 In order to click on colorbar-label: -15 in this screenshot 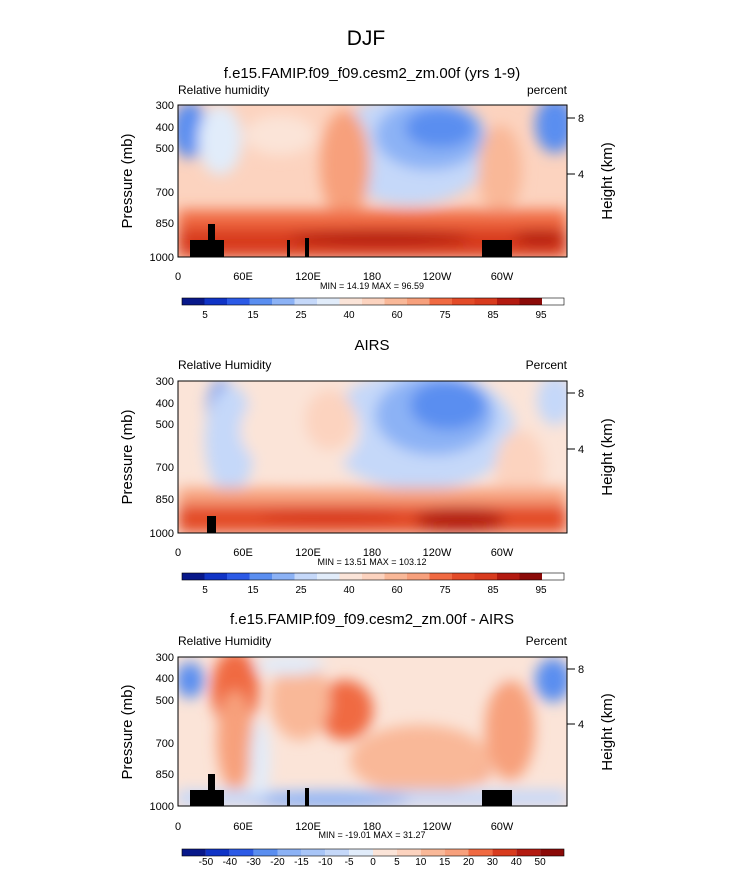, I will do `click(301, 862)`.